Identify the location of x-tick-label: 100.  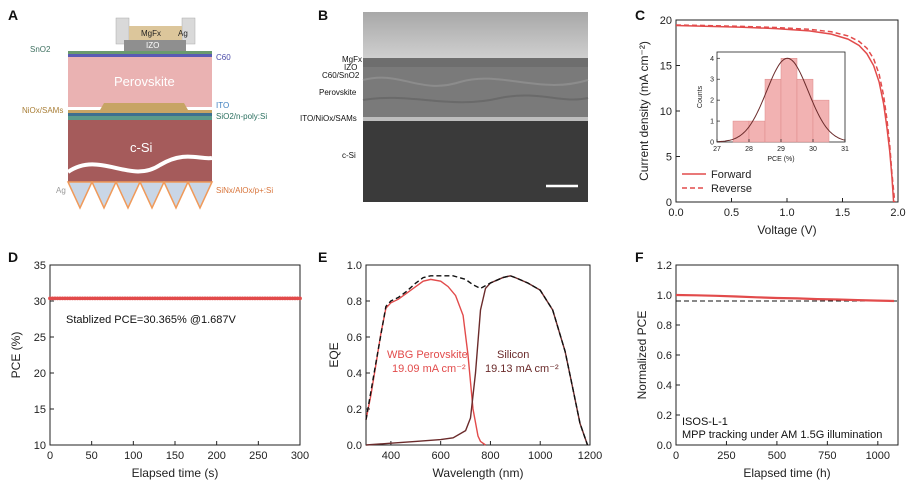
(133, 456).